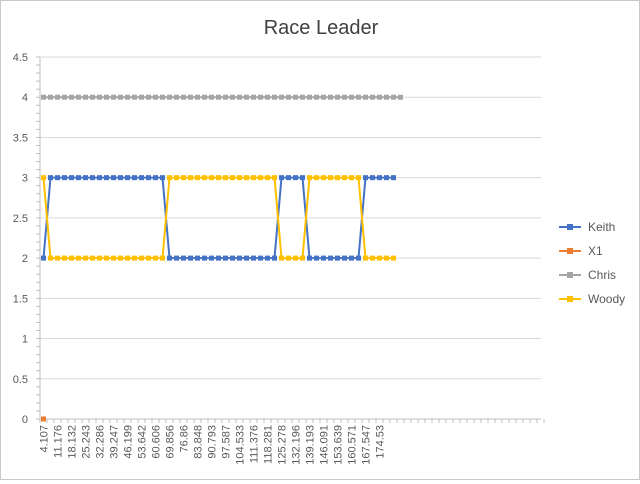 This screenshot has height=484, width=640. I want to click on chart-title: Race Leader, so click(321, 28).